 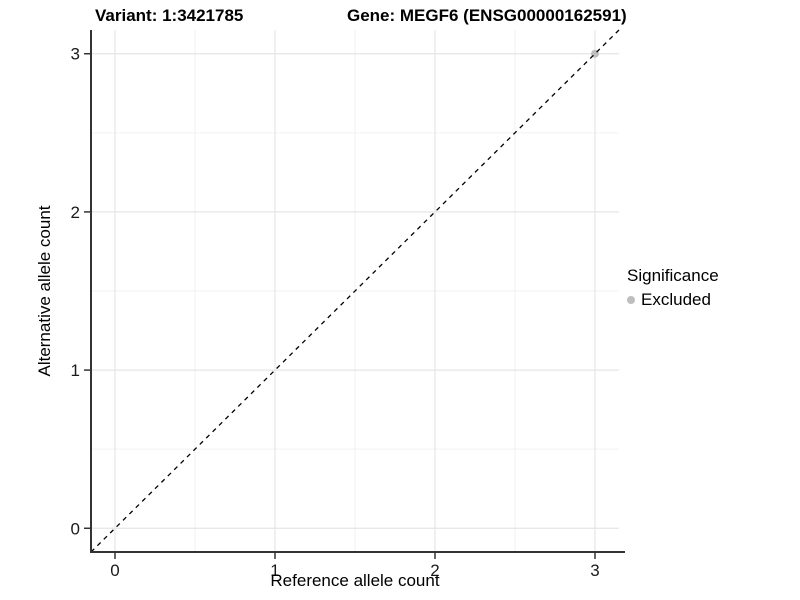 What do you see at coordinates (355, 580) in the screenshot?
I see `x-axis-label: Reference allele count` at bounding box center [355, 580].